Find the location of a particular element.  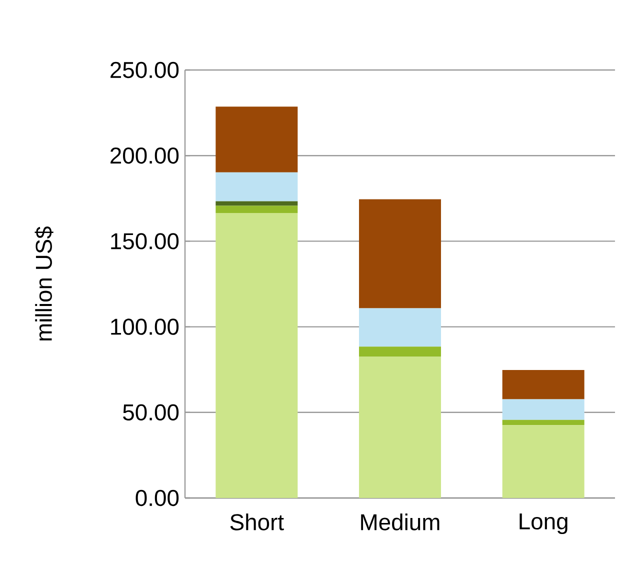

x-tick-label: Long is located at coordinates (544, 524).